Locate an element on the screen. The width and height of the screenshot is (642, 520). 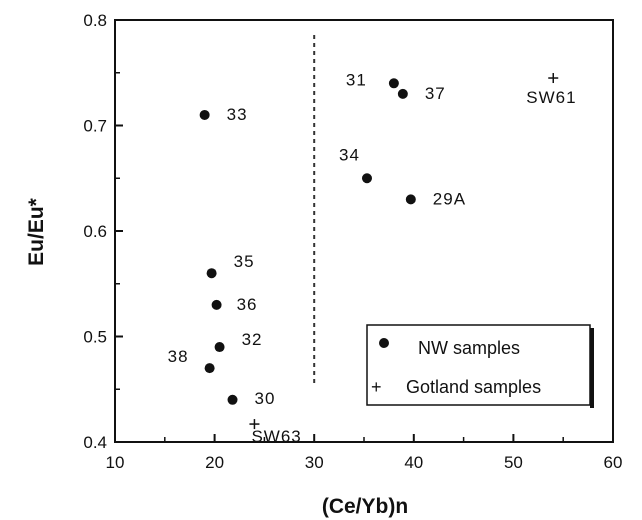
legend-shadow is located at coordinates (592, 368).